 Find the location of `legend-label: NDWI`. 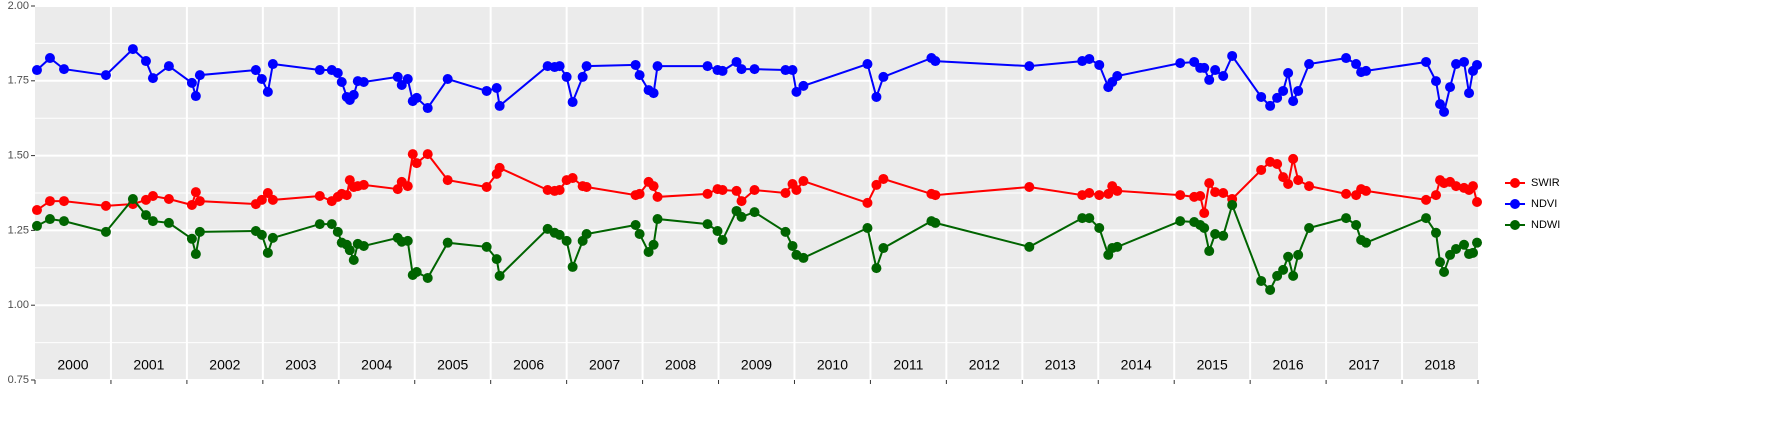

legend-label: NDWI is located at coordinates (1545, 225).